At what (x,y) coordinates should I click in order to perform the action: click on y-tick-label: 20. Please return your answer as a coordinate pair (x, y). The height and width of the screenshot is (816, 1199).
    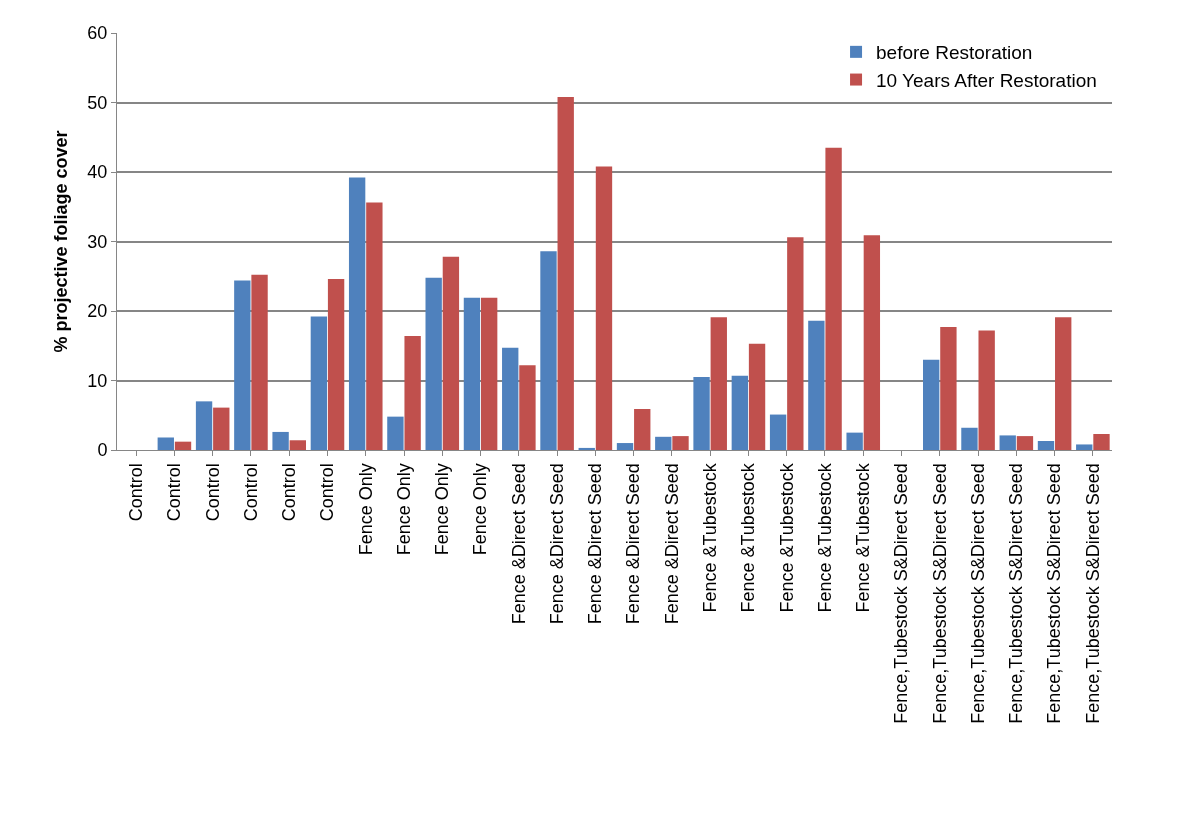
    Looking at the image, I should click on (97, 311).